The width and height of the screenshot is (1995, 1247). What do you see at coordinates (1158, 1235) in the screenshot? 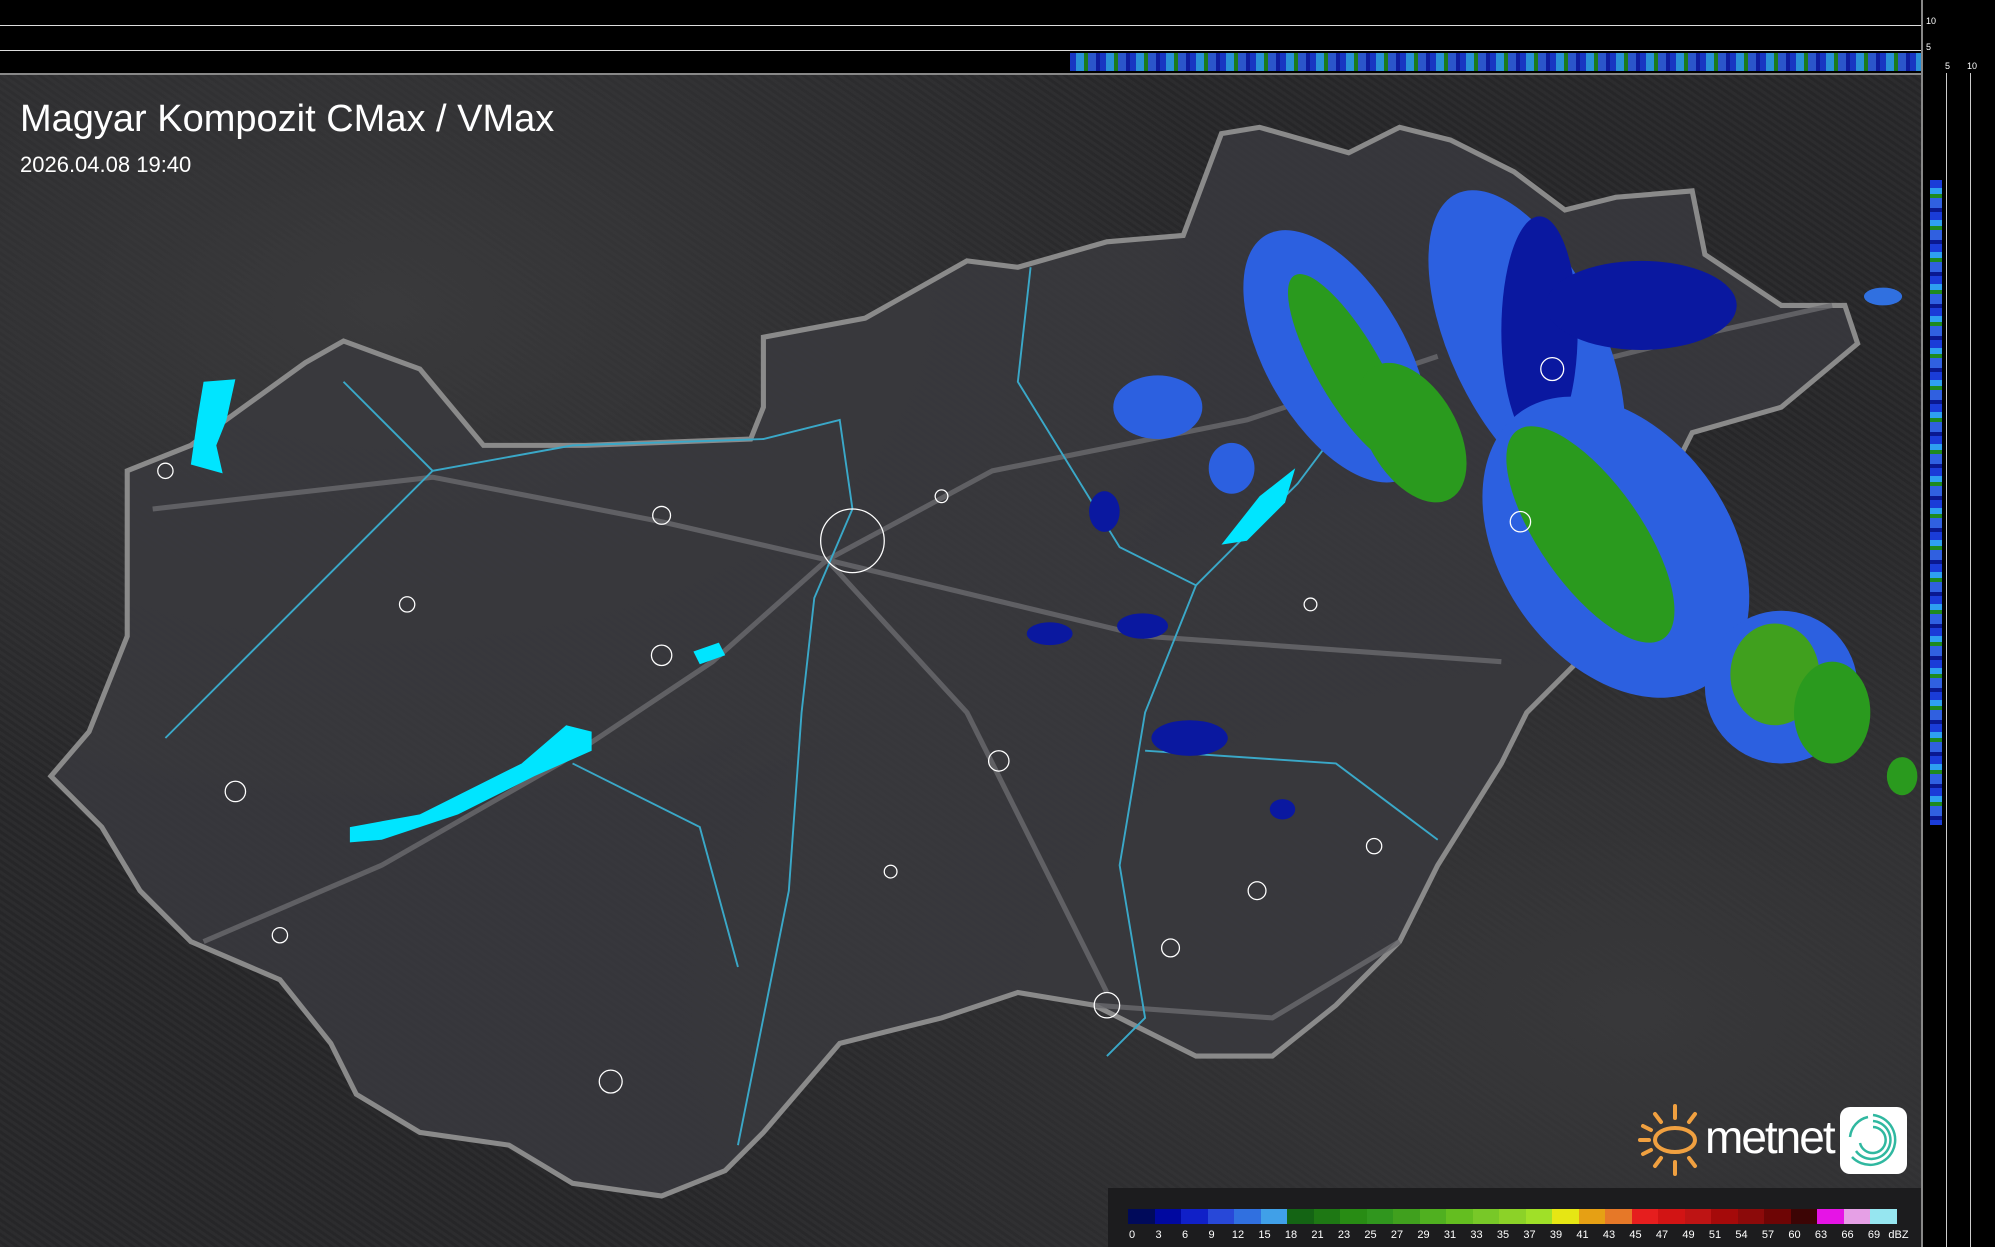
I see `legend-label: 3` at bounding box center [1158, 1235].